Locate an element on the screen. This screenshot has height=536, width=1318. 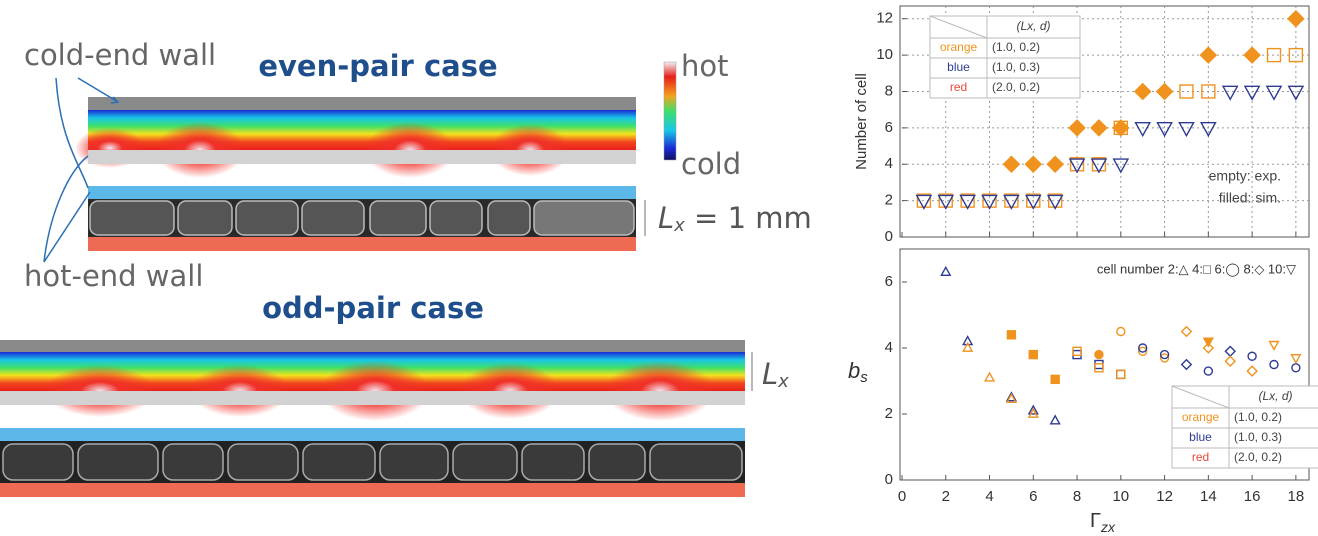
x-tick-label: 16 is located at coordinates (1252, 496).